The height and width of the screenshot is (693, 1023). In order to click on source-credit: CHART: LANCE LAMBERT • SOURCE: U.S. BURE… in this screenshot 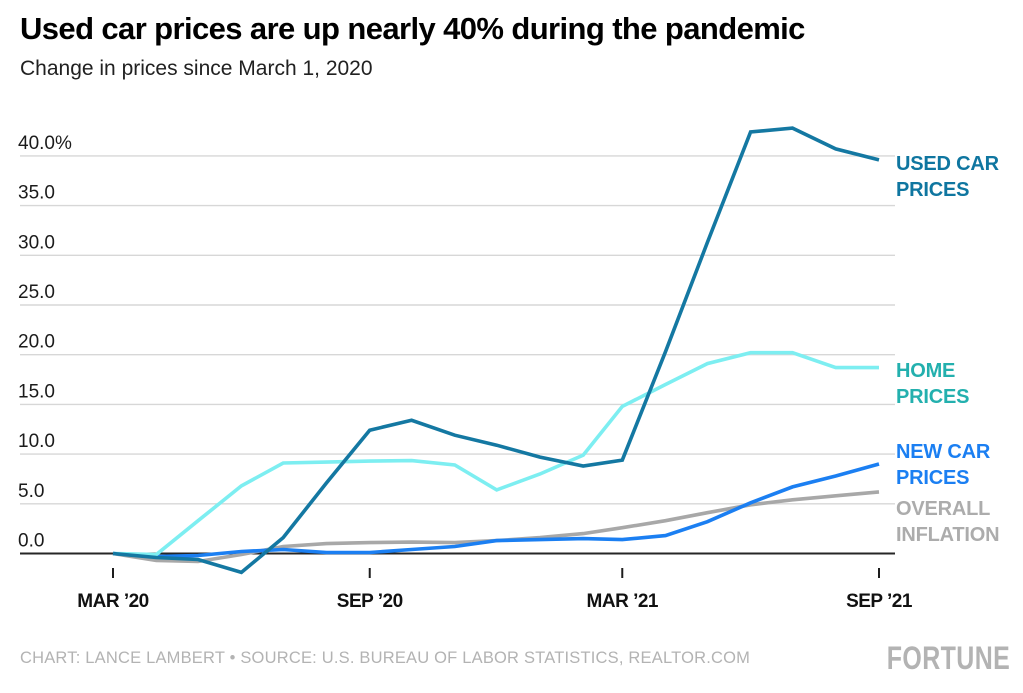, I will do `click(385, 658)`.